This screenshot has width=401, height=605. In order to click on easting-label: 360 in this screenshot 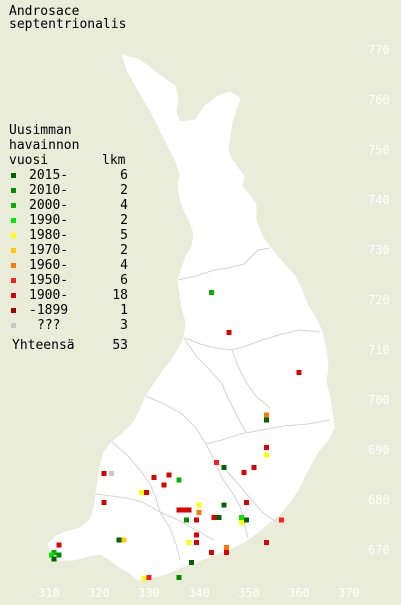, I will do `click(299, 593)`.